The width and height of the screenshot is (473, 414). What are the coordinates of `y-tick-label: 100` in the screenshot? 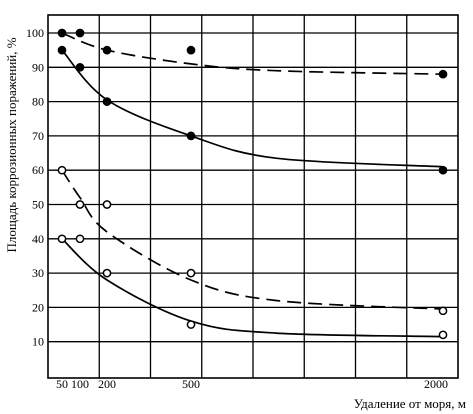 It's located at (35, 33).